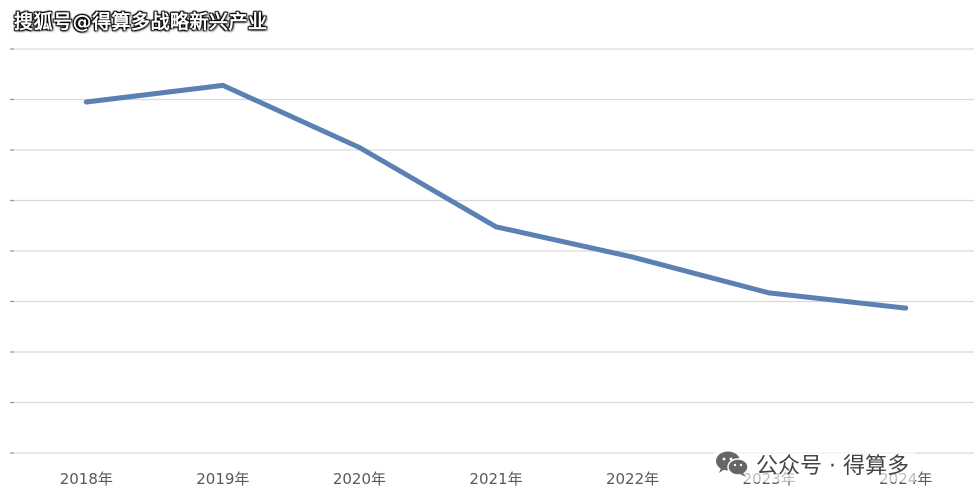 The width and height of the screenshot is (974, 500). I want to click on x-tick-label: 2020年, so click(359, 479).